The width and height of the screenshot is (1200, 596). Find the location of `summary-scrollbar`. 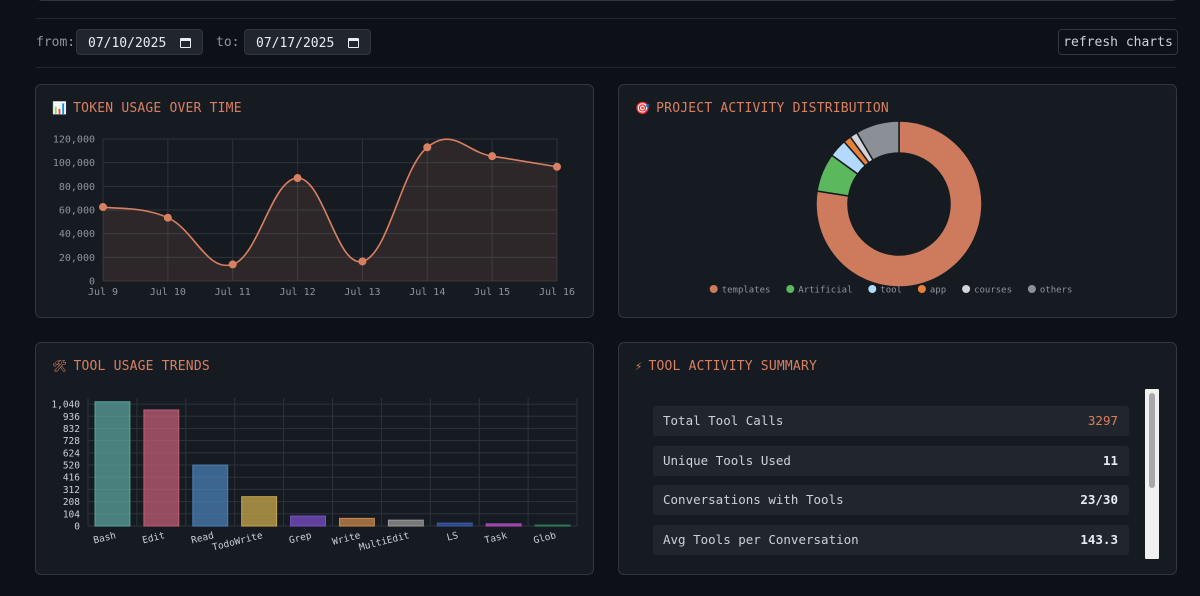

summary-scrollbar is located at coordinates (1152, 474).